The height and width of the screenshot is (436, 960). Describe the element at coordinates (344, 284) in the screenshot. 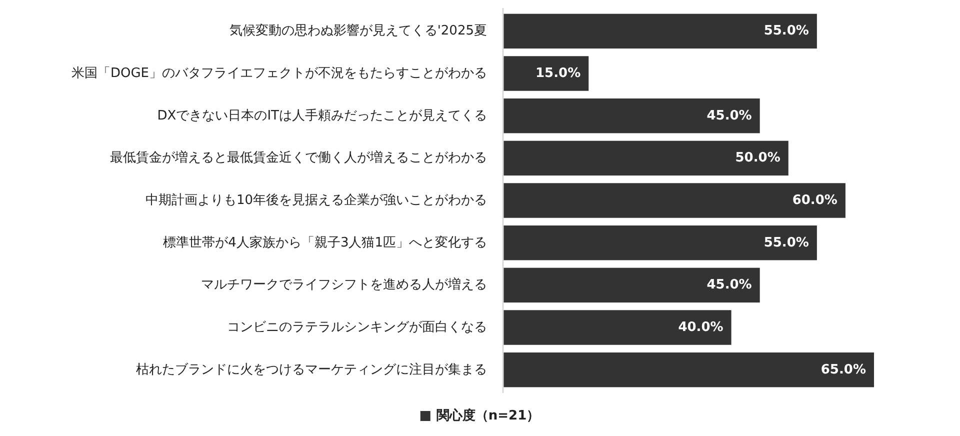

I see `y-tick-label: マルチワークでライフシフトを進める人が増える` at that location.